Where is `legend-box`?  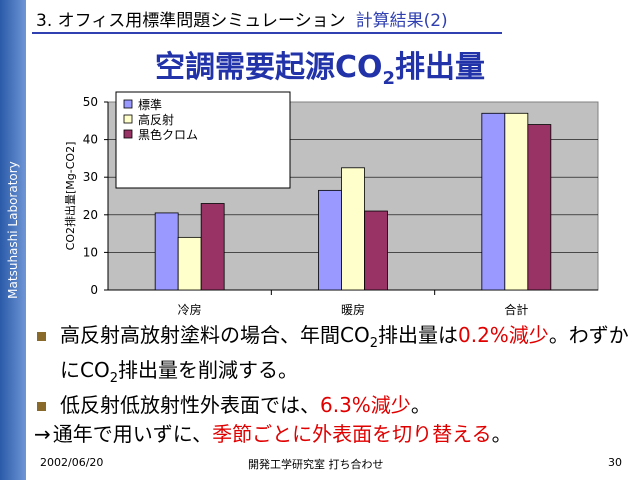 legend-box is located at coordinates (203, 140).